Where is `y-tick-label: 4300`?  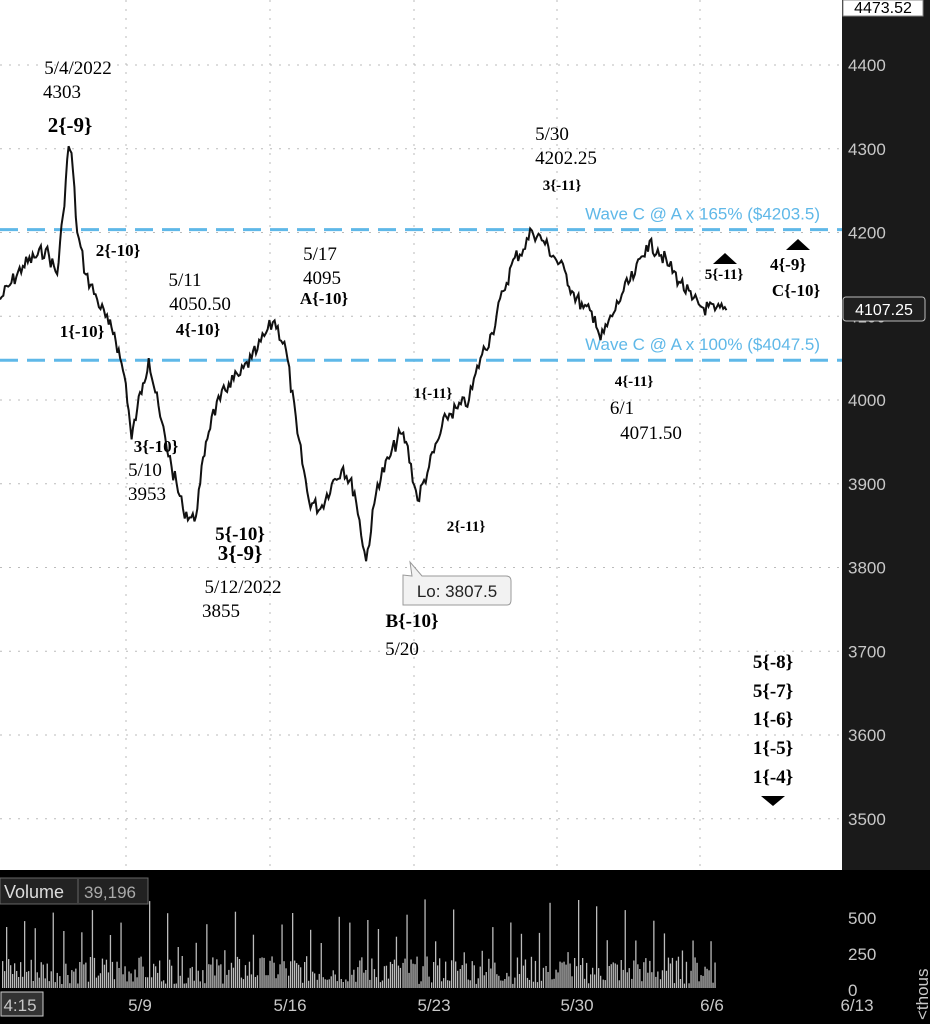 y-tick-label: 4300 is located at coordinates (867, 149).